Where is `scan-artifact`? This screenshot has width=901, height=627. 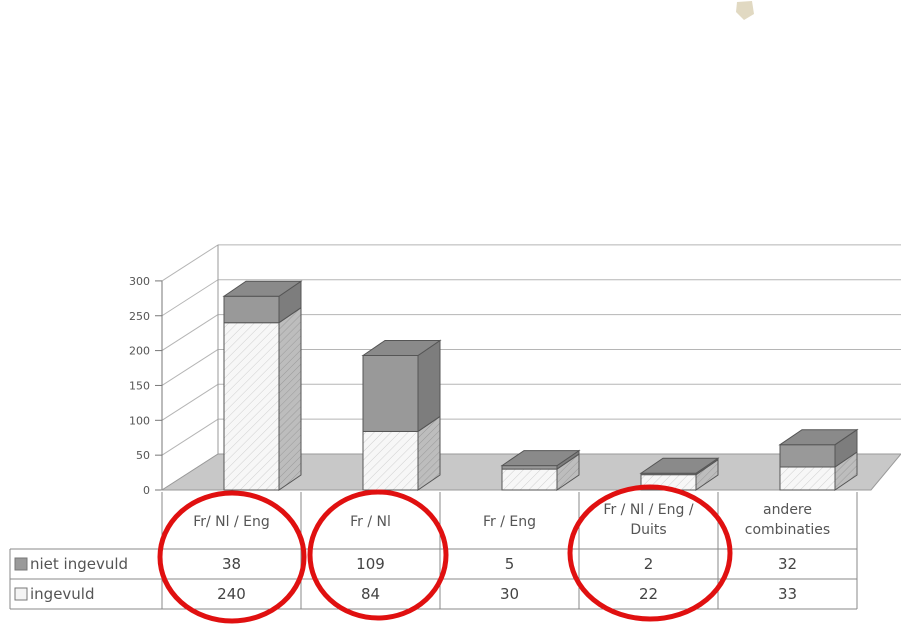 scan-artifact is located at coordinates (745, 10).